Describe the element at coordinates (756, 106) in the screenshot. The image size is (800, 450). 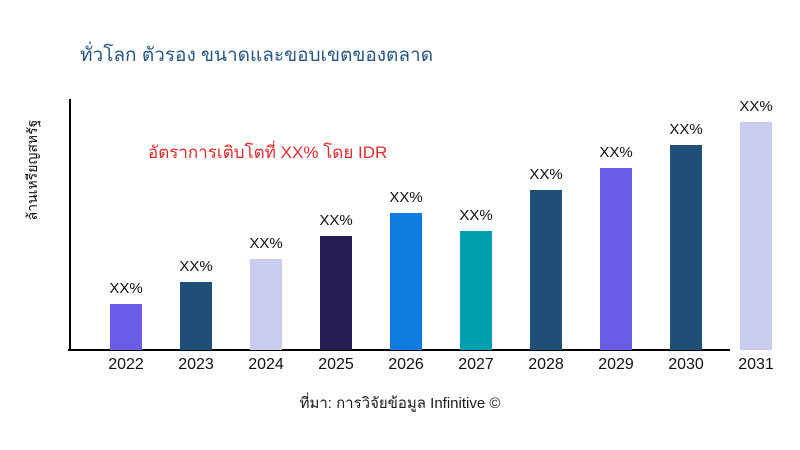
I see `bar-value-label-2031: XX%` at that location.